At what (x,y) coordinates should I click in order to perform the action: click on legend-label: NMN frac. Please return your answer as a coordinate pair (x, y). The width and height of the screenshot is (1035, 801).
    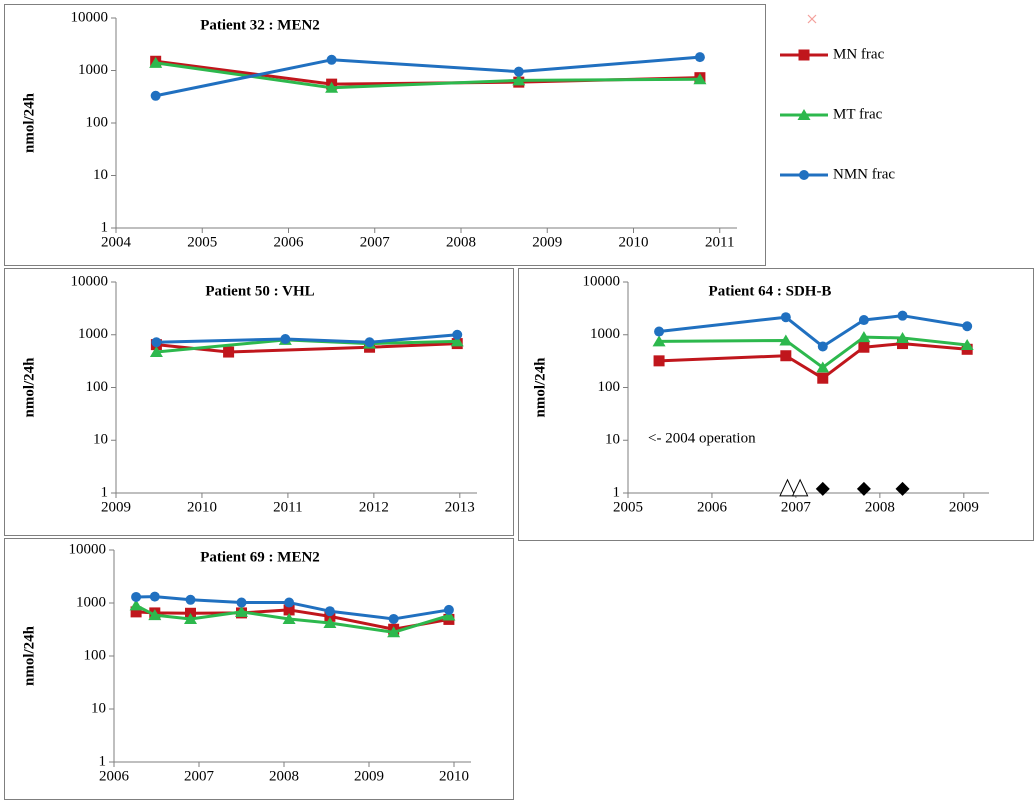
    Looking at the image, I should click on (864, 174).